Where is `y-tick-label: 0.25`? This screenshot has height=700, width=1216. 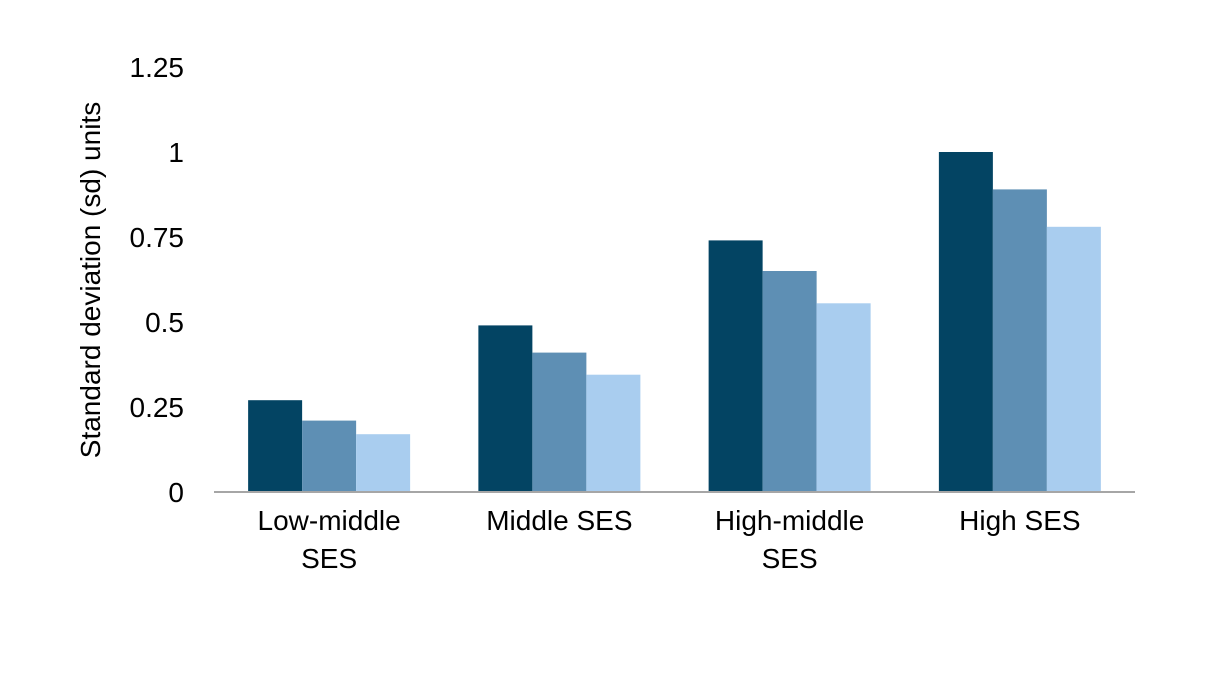
y-tick-label: 0.25 is located at coordinates (157, 407).